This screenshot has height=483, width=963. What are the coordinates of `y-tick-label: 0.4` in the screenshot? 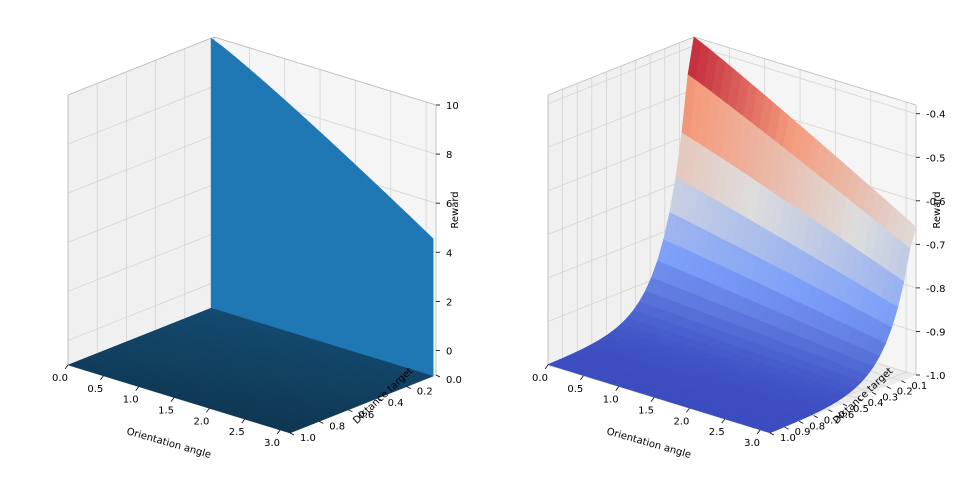 It's located at (876, 403).